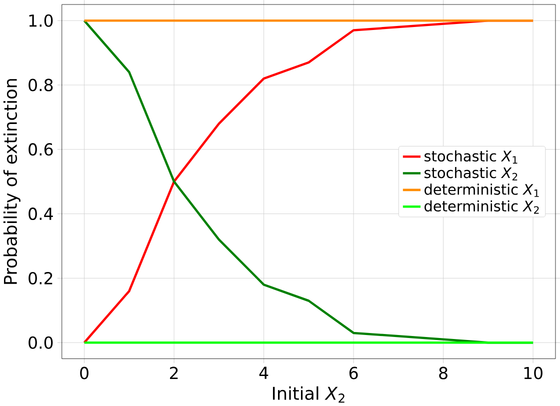  Describe the element at coordinates (471, 157) in the screenshot. I see `legend-label: stochastic X$_{1}$` at that location.